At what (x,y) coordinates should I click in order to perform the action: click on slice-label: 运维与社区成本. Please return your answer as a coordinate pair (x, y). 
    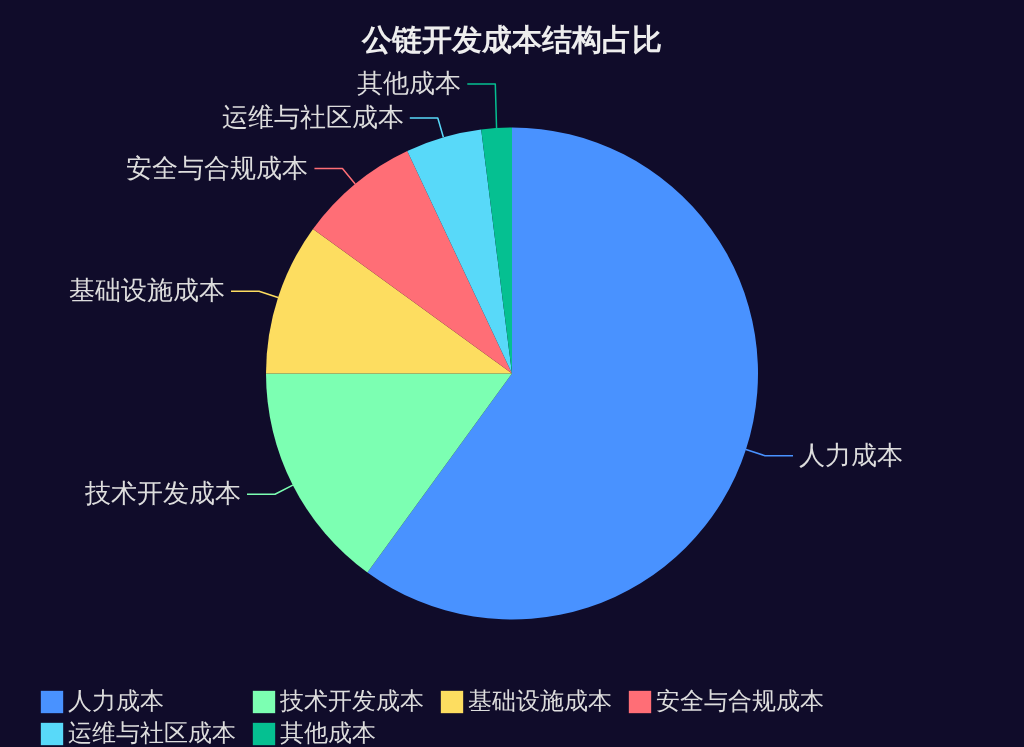
    Looking at the image, I should click on (312, 117).